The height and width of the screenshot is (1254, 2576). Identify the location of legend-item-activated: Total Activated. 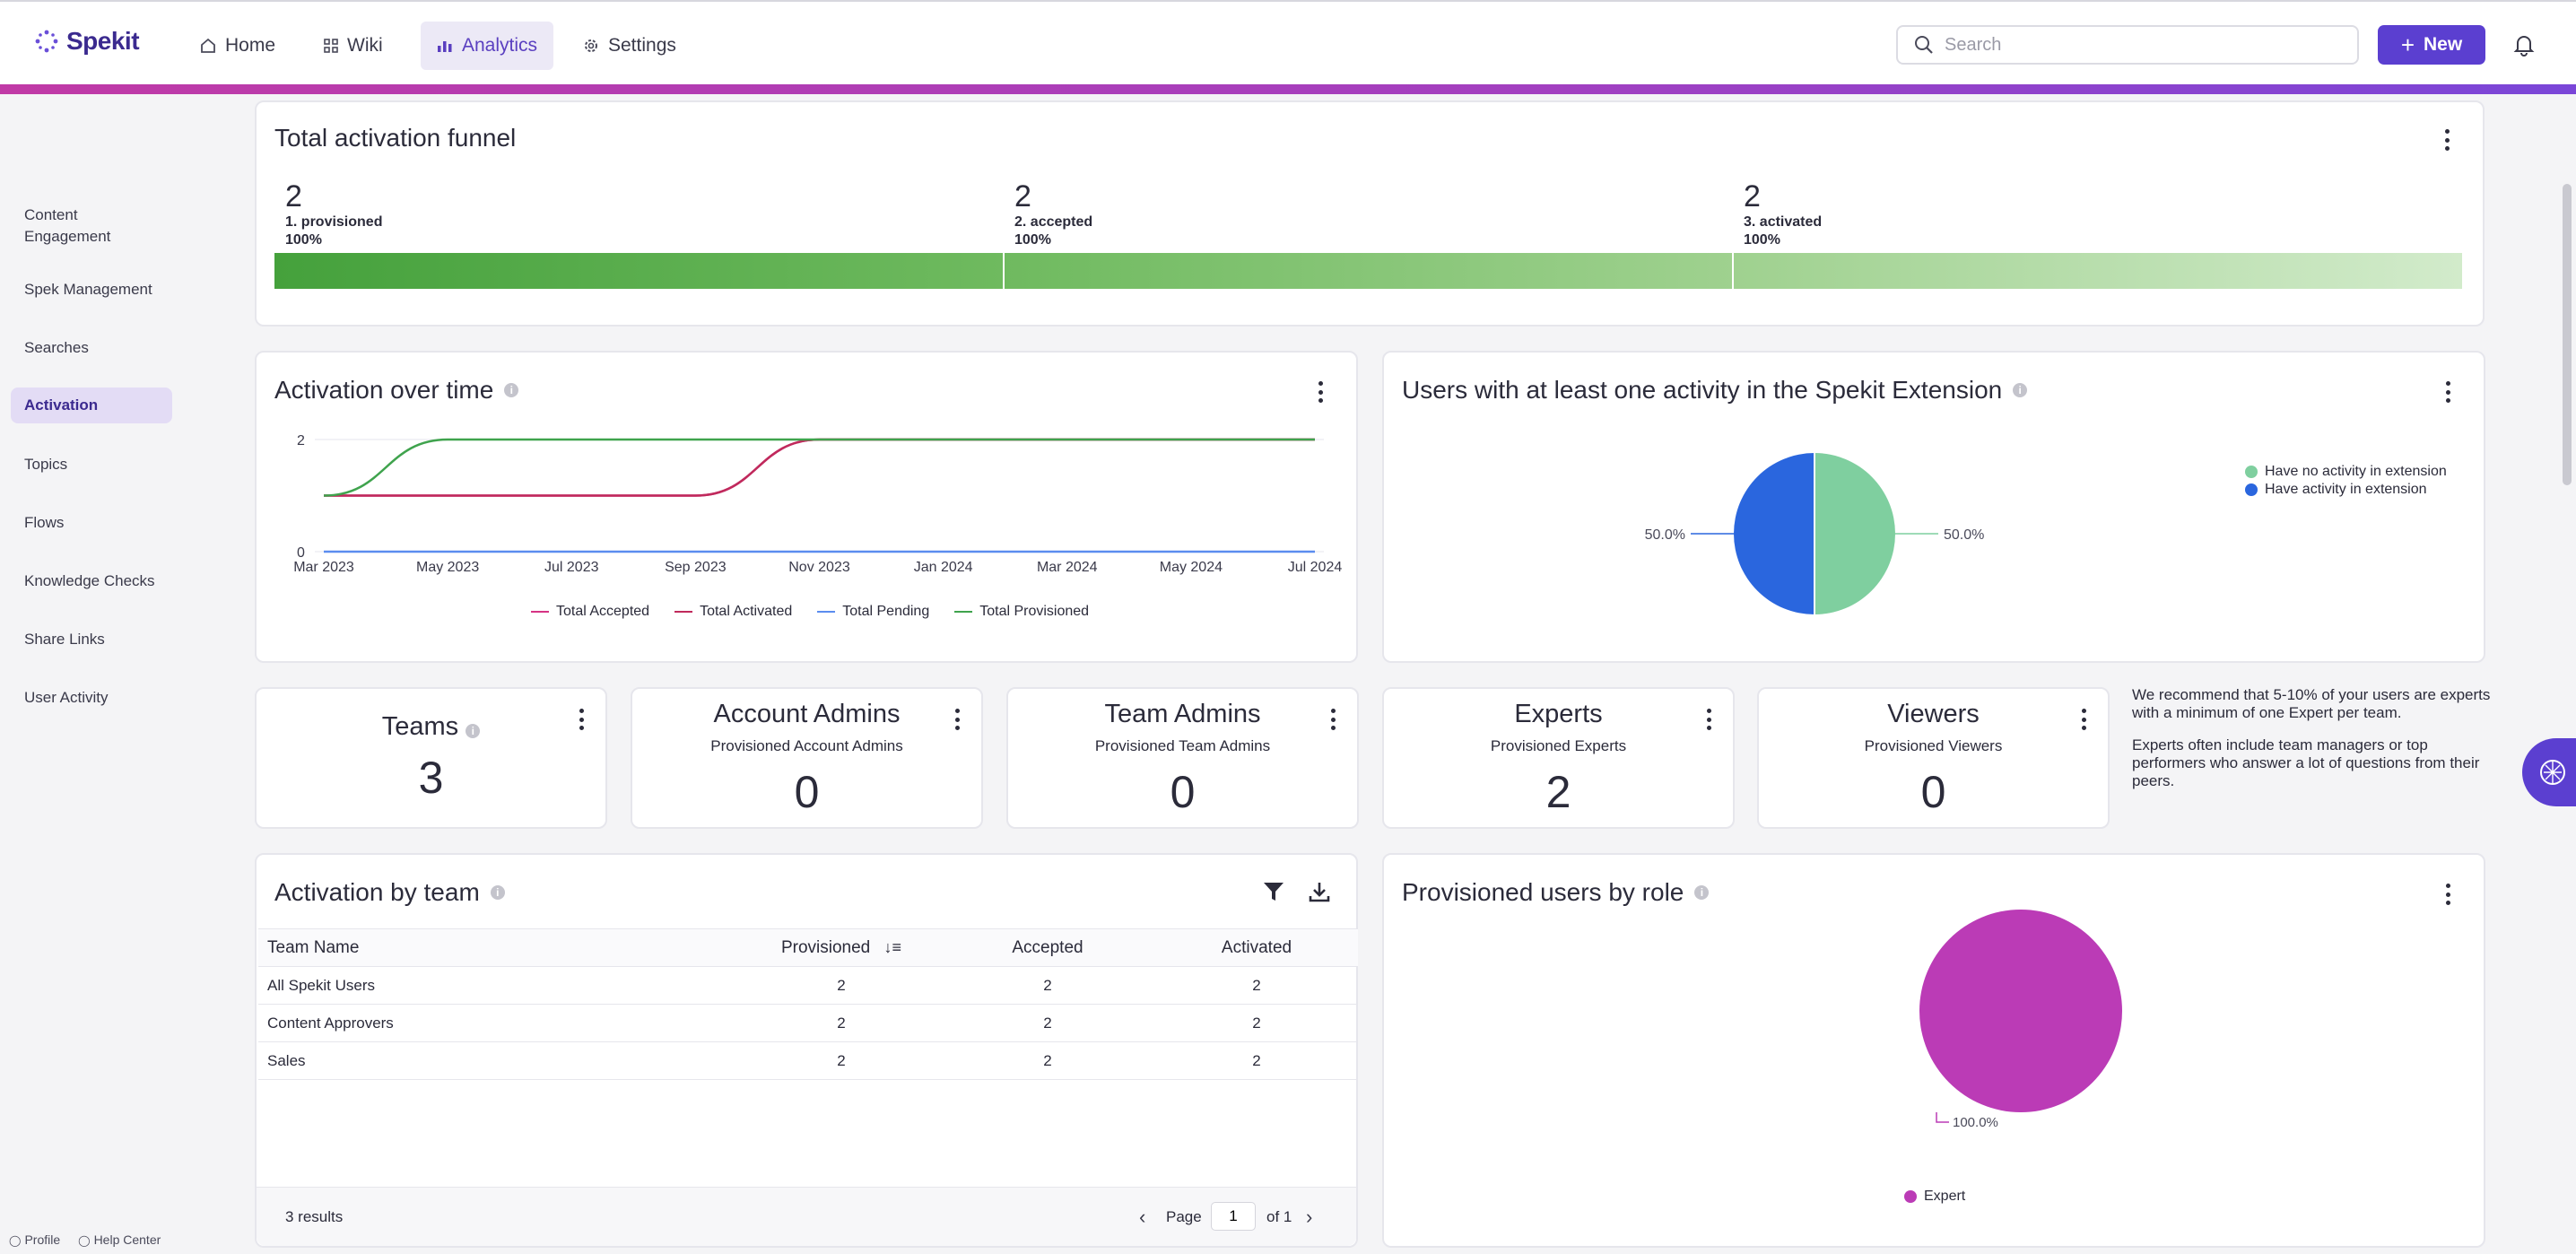
(733, 612).